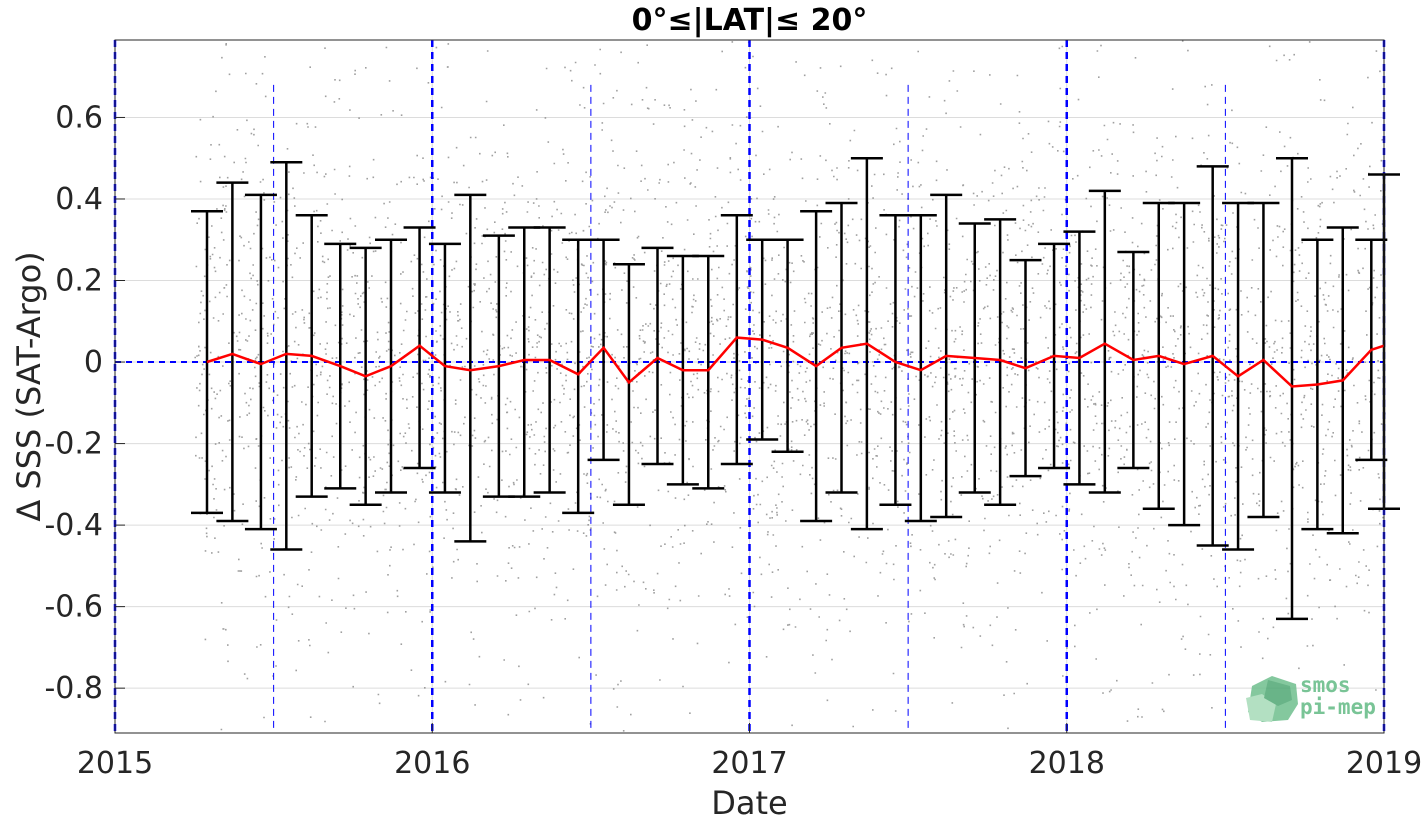 The height and width of the screenshot is (819, 1424). I want to click on y-tick-label: -0.2, so click(73, 444).